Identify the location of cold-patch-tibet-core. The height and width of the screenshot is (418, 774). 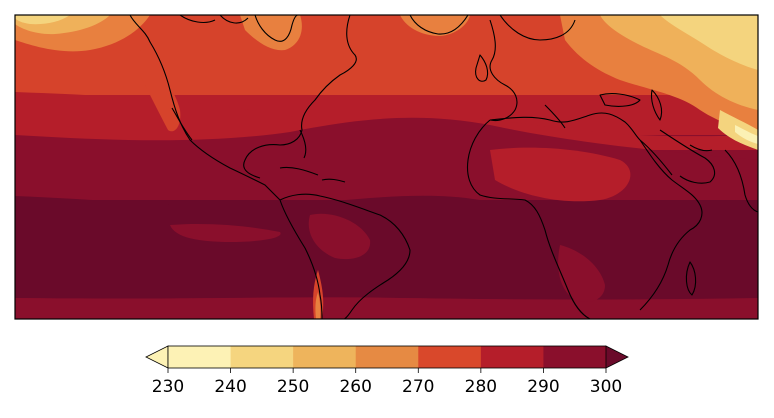
(746, 134).